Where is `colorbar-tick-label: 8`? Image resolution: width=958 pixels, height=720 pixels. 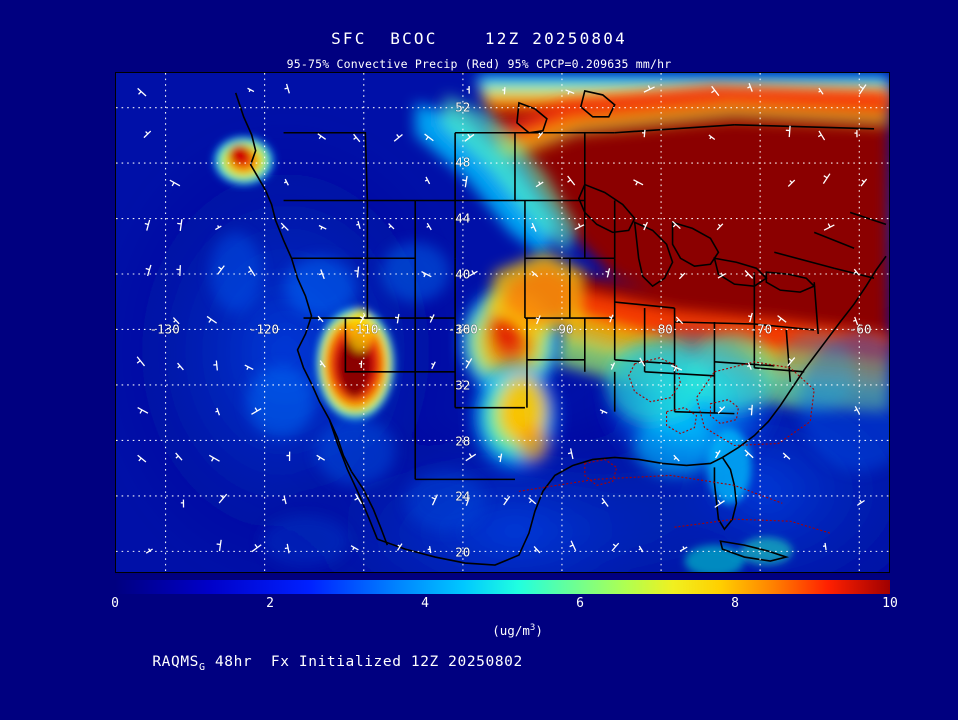 colorbar-tick-label: 8 is located at coordinates (735, 603).